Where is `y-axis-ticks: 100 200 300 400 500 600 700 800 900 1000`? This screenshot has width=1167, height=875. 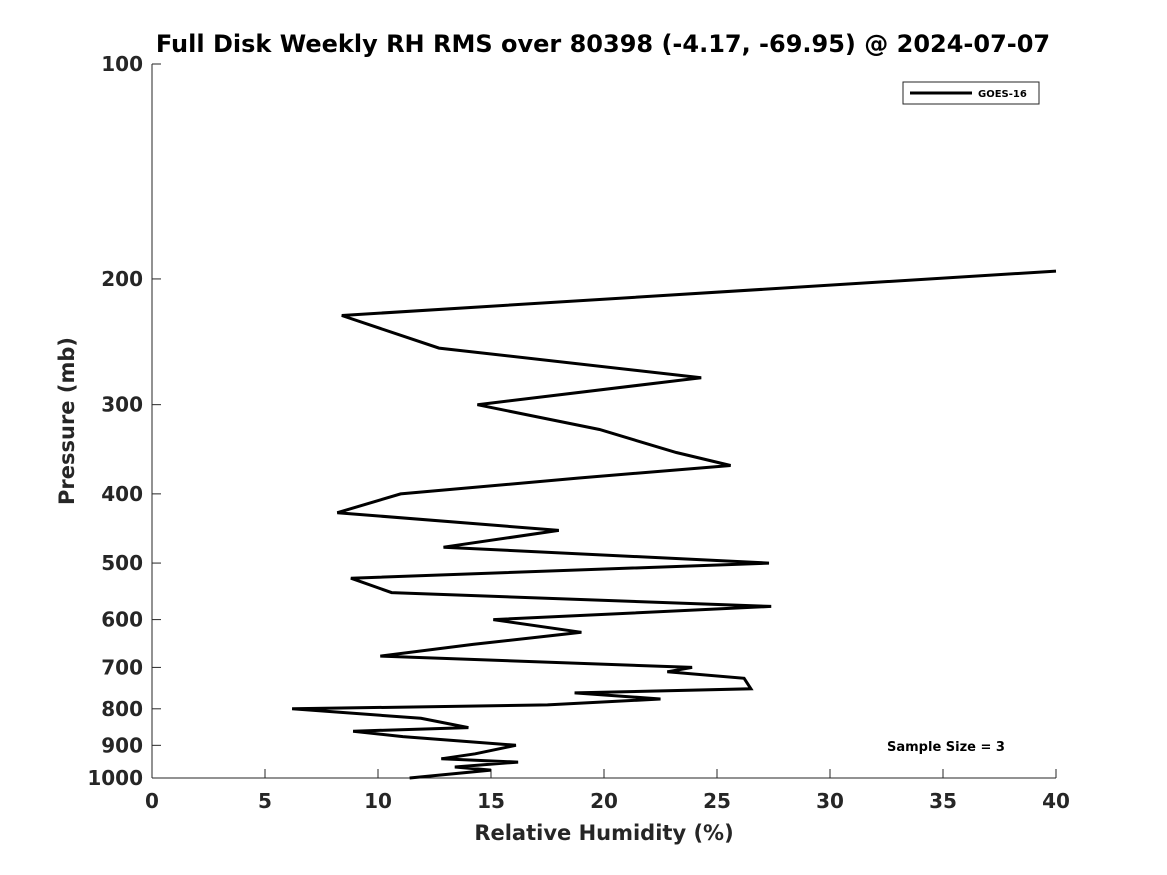
y-axis-ticks: 100 200 300 400 500 600 700 800 900 1000 is located at coordinates (124, 421).